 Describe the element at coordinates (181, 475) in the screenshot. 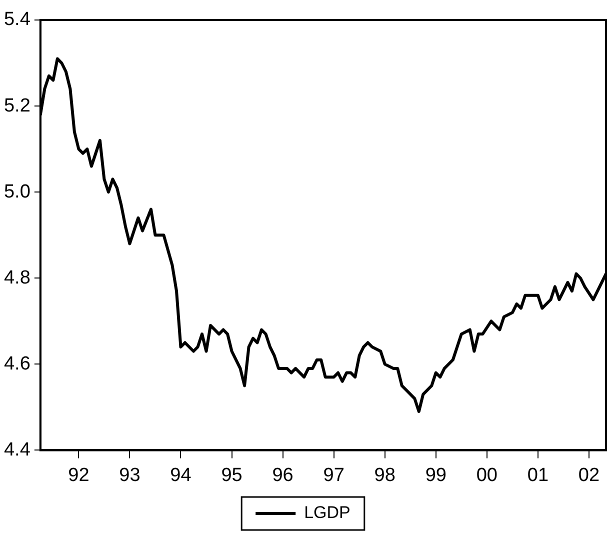

I see `x-tick-label: 94` at that location.